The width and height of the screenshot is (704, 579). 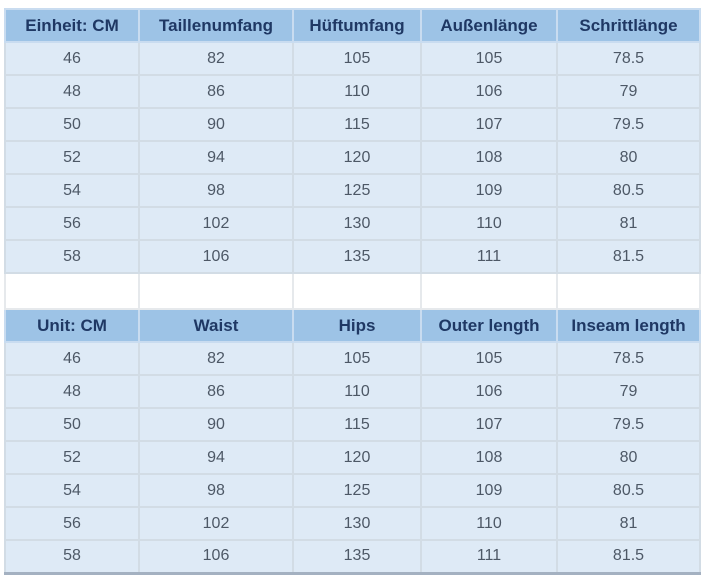 What do you see at coordinates (216, 25) in the screenshot?
I see `header-cell-waist-de: Taillenumfang` at bounding box center [216, 25].